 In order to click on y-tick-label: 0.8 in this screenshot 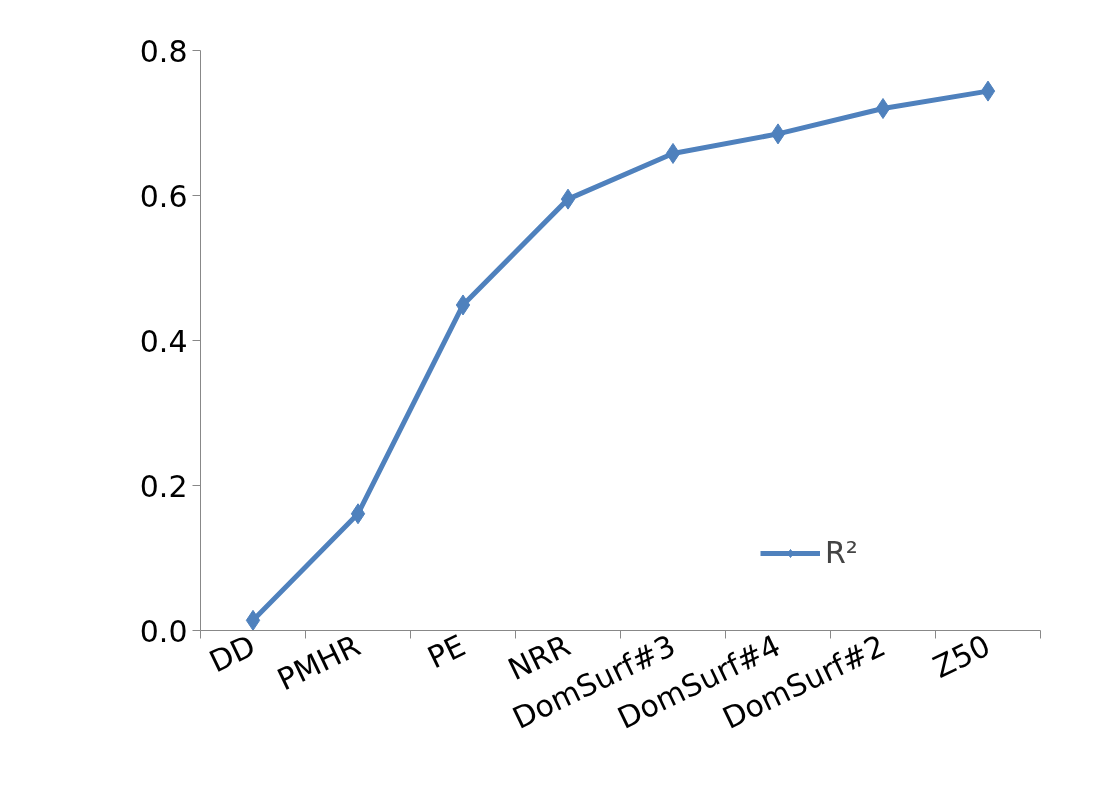, I will do `click(163, 51)`.